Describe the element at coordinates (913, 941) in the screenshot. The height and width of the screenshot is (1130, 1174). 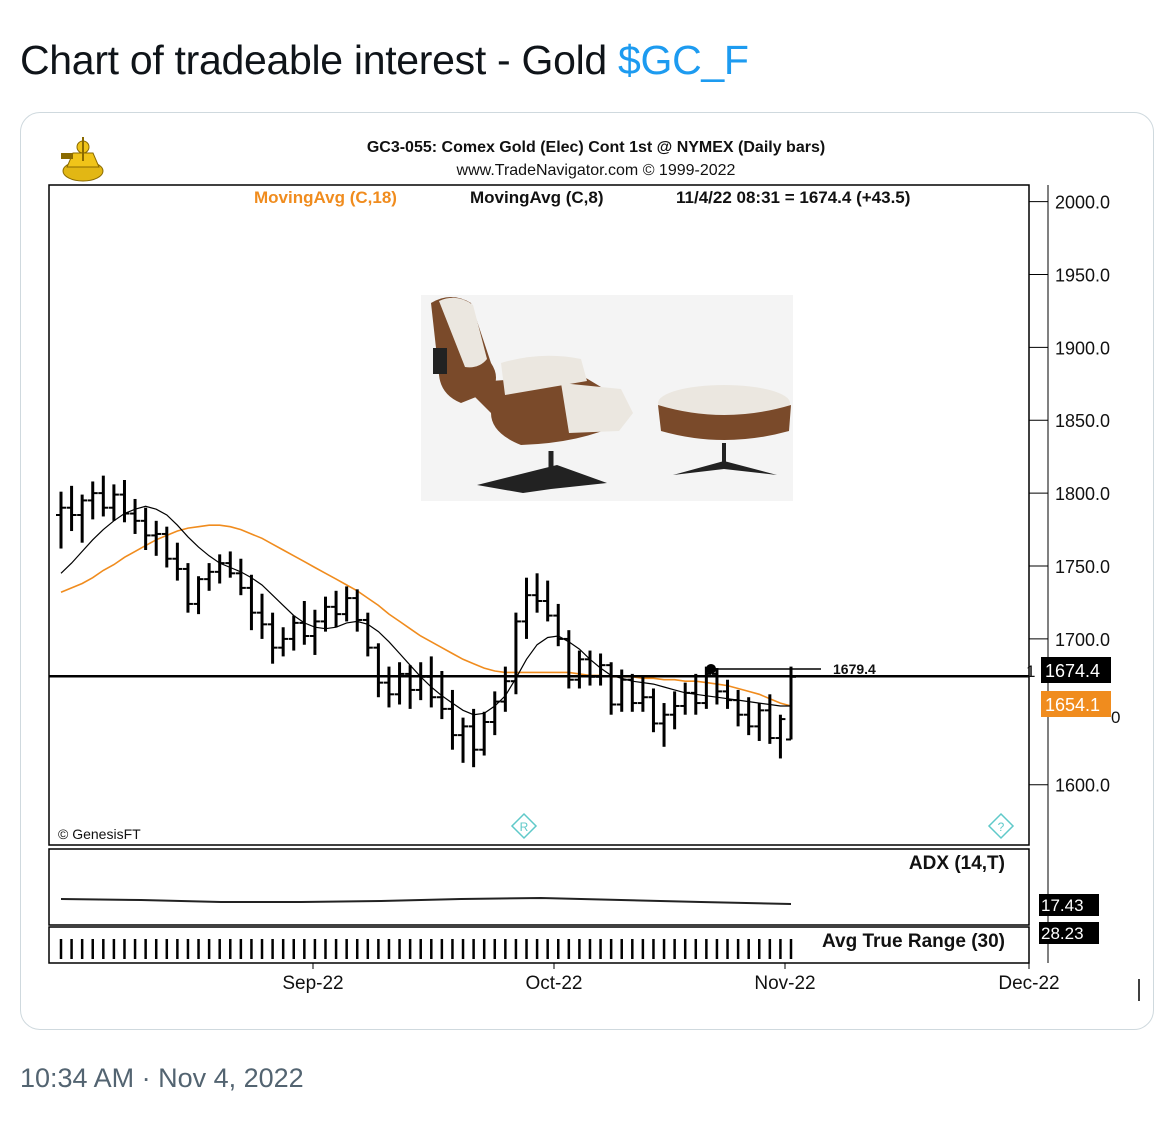
I see `atr-label: Avg True Range (30)` at that location.